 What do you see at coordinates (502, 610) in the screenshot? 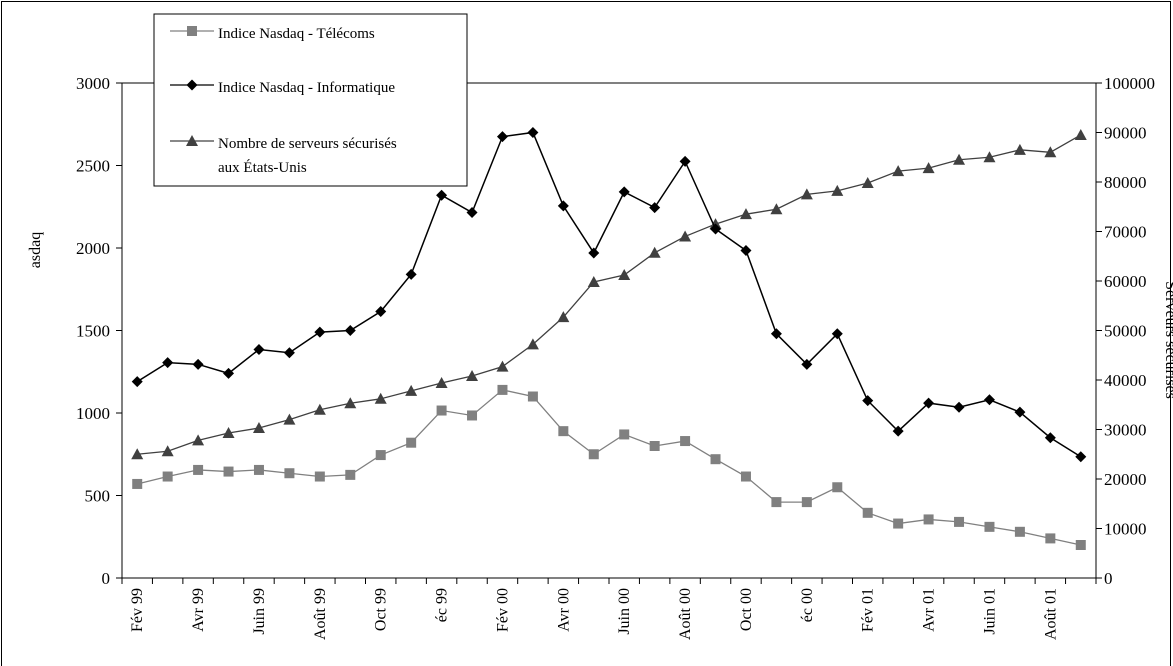
I see `x-tick-label: Fév 00` at bounding box center [502, 610].